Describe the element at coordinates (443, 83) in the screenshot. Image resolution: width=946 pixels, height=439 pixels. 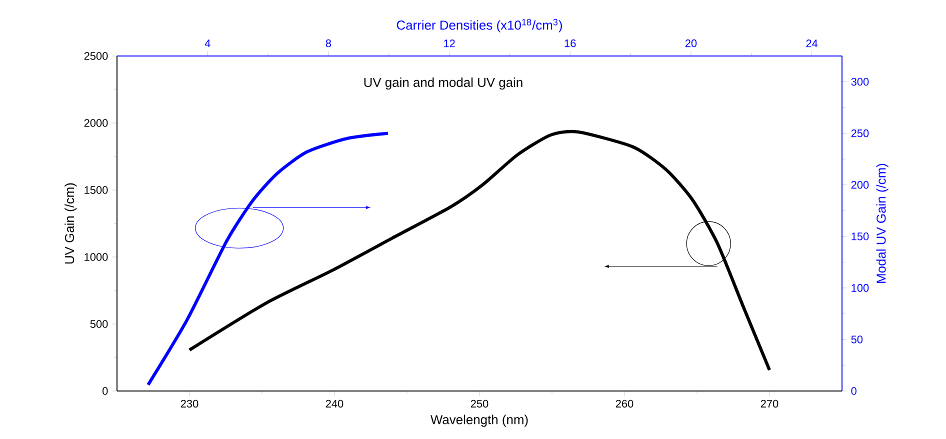
I see `text: UV gain and modal UV gain` at that location.